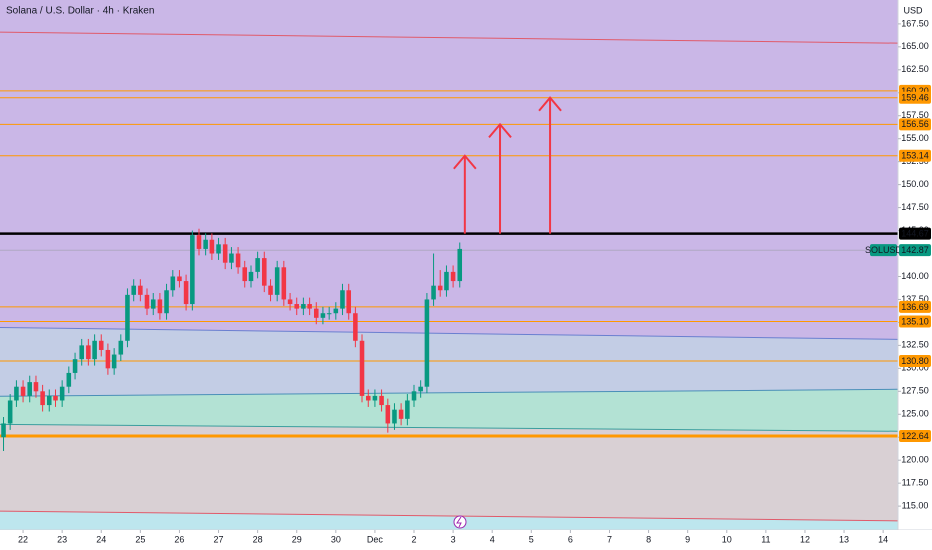 The height and width of the screenshot is (550, 932). Describe the element at coordinates (62, 539) in the screenshot. I see `x-tick-label: 23` at that location.